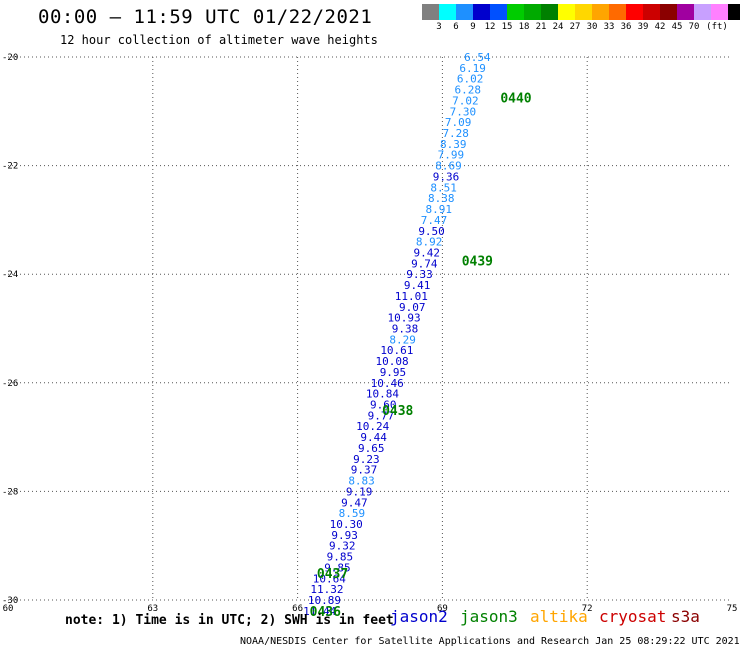  I want to click on data-point-label: 6.28, so click(468, 90).